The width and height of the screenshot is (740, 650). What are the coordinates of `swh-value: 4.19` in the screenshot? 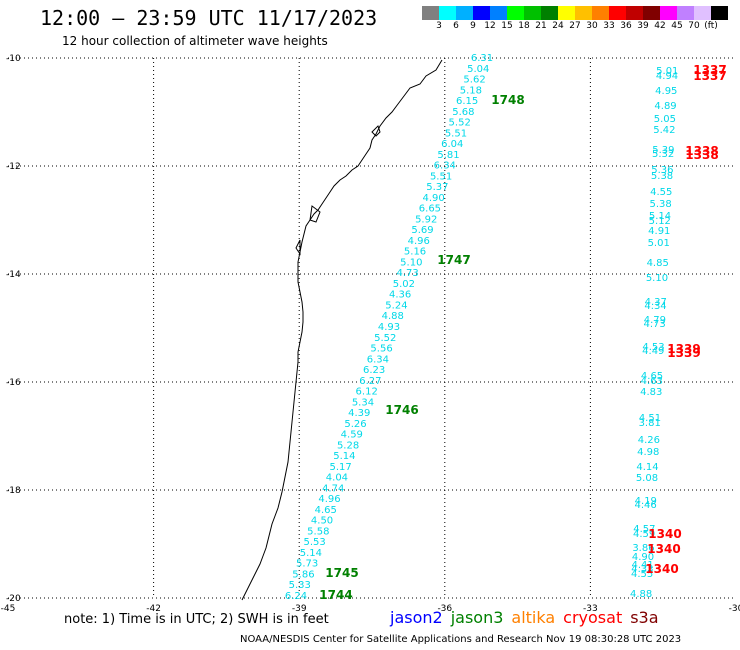 It's located at (646, 501).